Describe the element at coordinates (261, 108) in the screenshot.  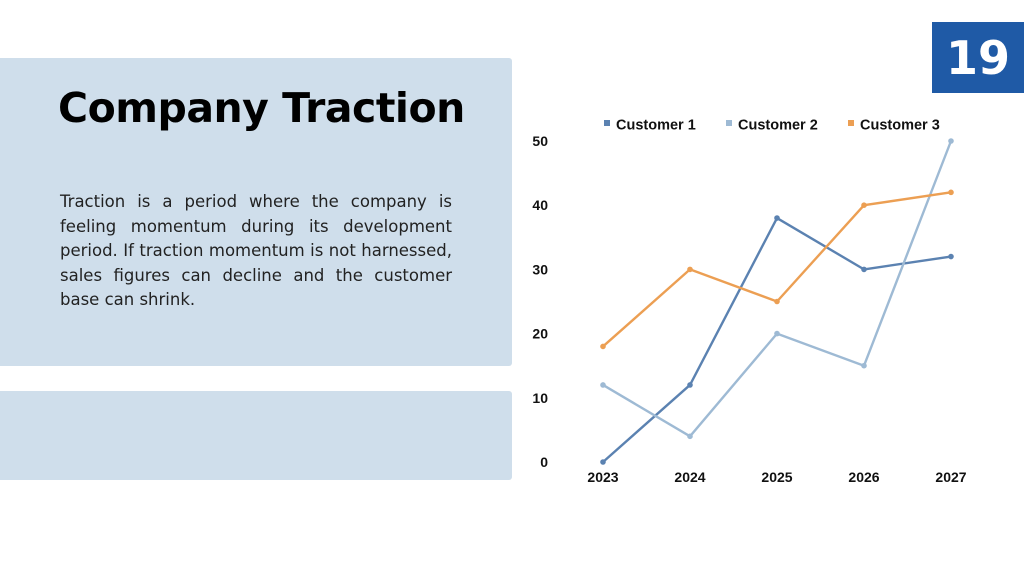
I see `page-title: Company Traction` at that location.